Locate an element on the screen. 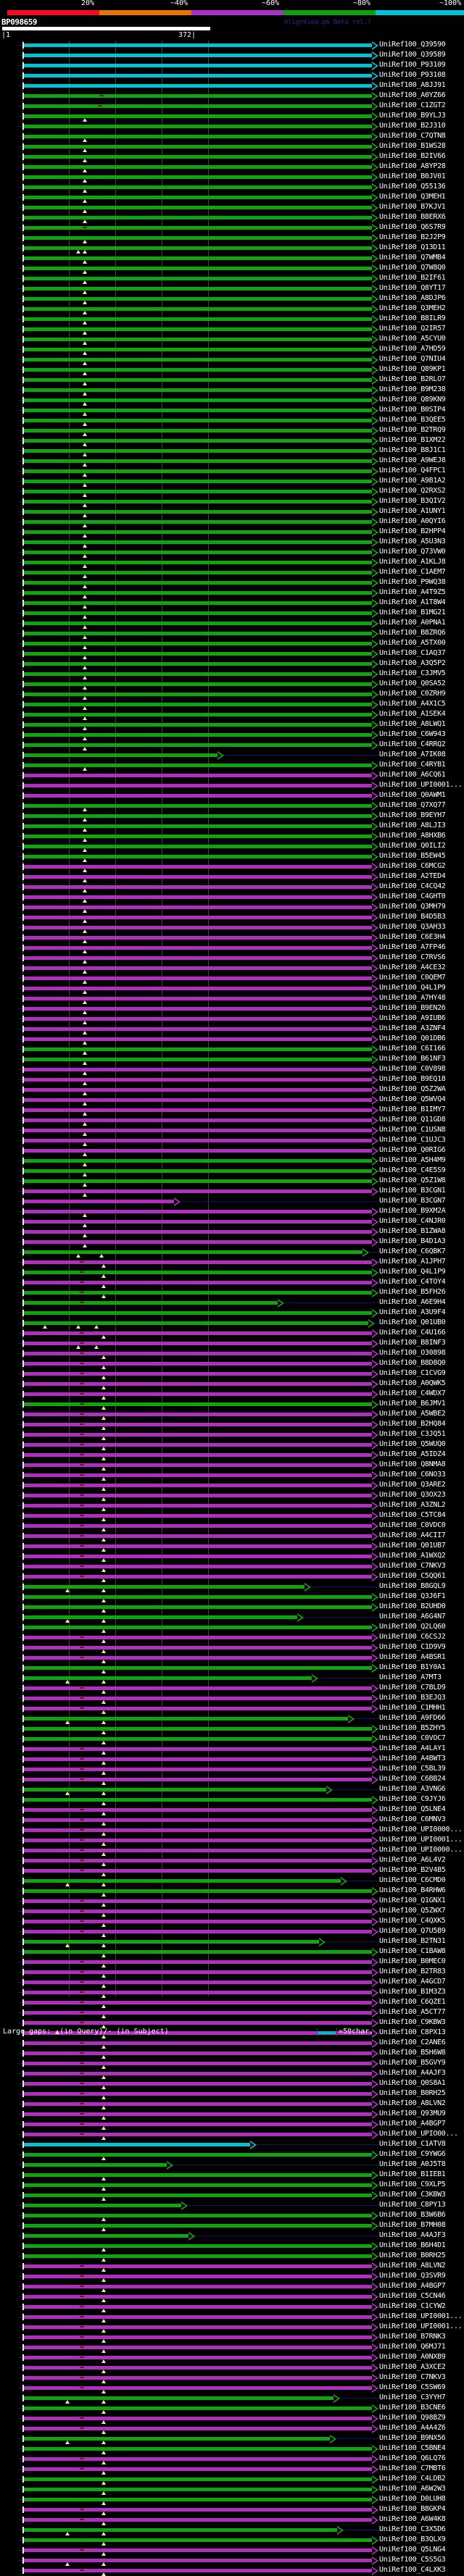 The image size is (464, 2576). hit-row: UniRef100_C6W943 is located at coordinates (232, 735).